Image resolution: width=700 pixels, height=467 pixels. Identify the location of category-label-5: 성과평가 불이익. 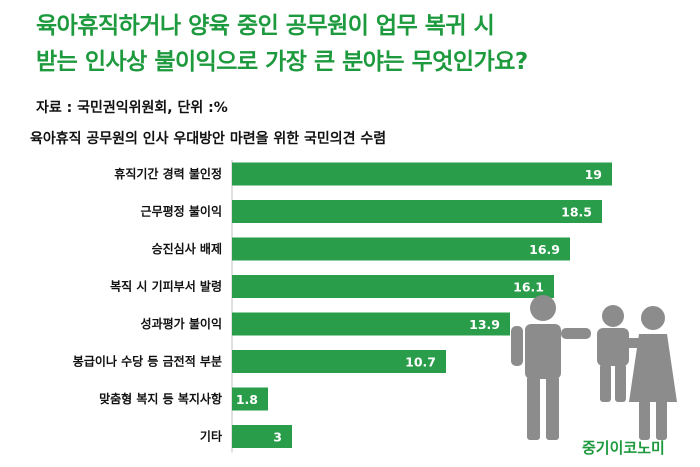
(181, 323).